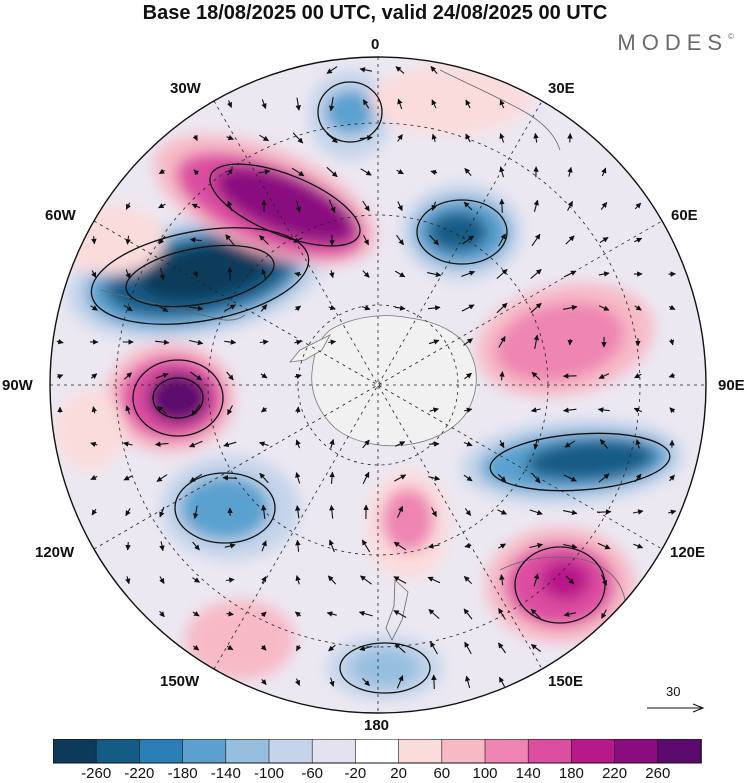  Describe the element at coordinates (731, 36) in the screenshot. I see `brand-mark: ©` at that location.